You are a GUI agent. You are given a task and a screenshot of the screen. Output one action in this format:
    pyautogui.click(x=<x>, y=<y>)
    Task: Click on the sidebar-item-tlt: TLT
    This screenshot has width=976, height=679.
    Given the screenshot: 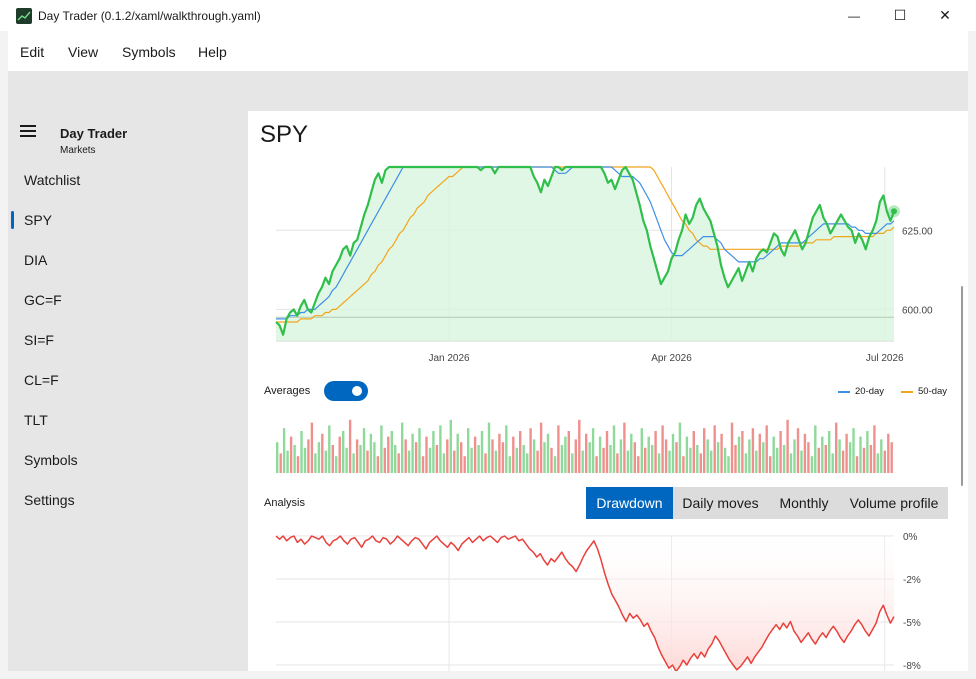 What is the action you would take?
    pyautogui.click(x=128, y=420)
    